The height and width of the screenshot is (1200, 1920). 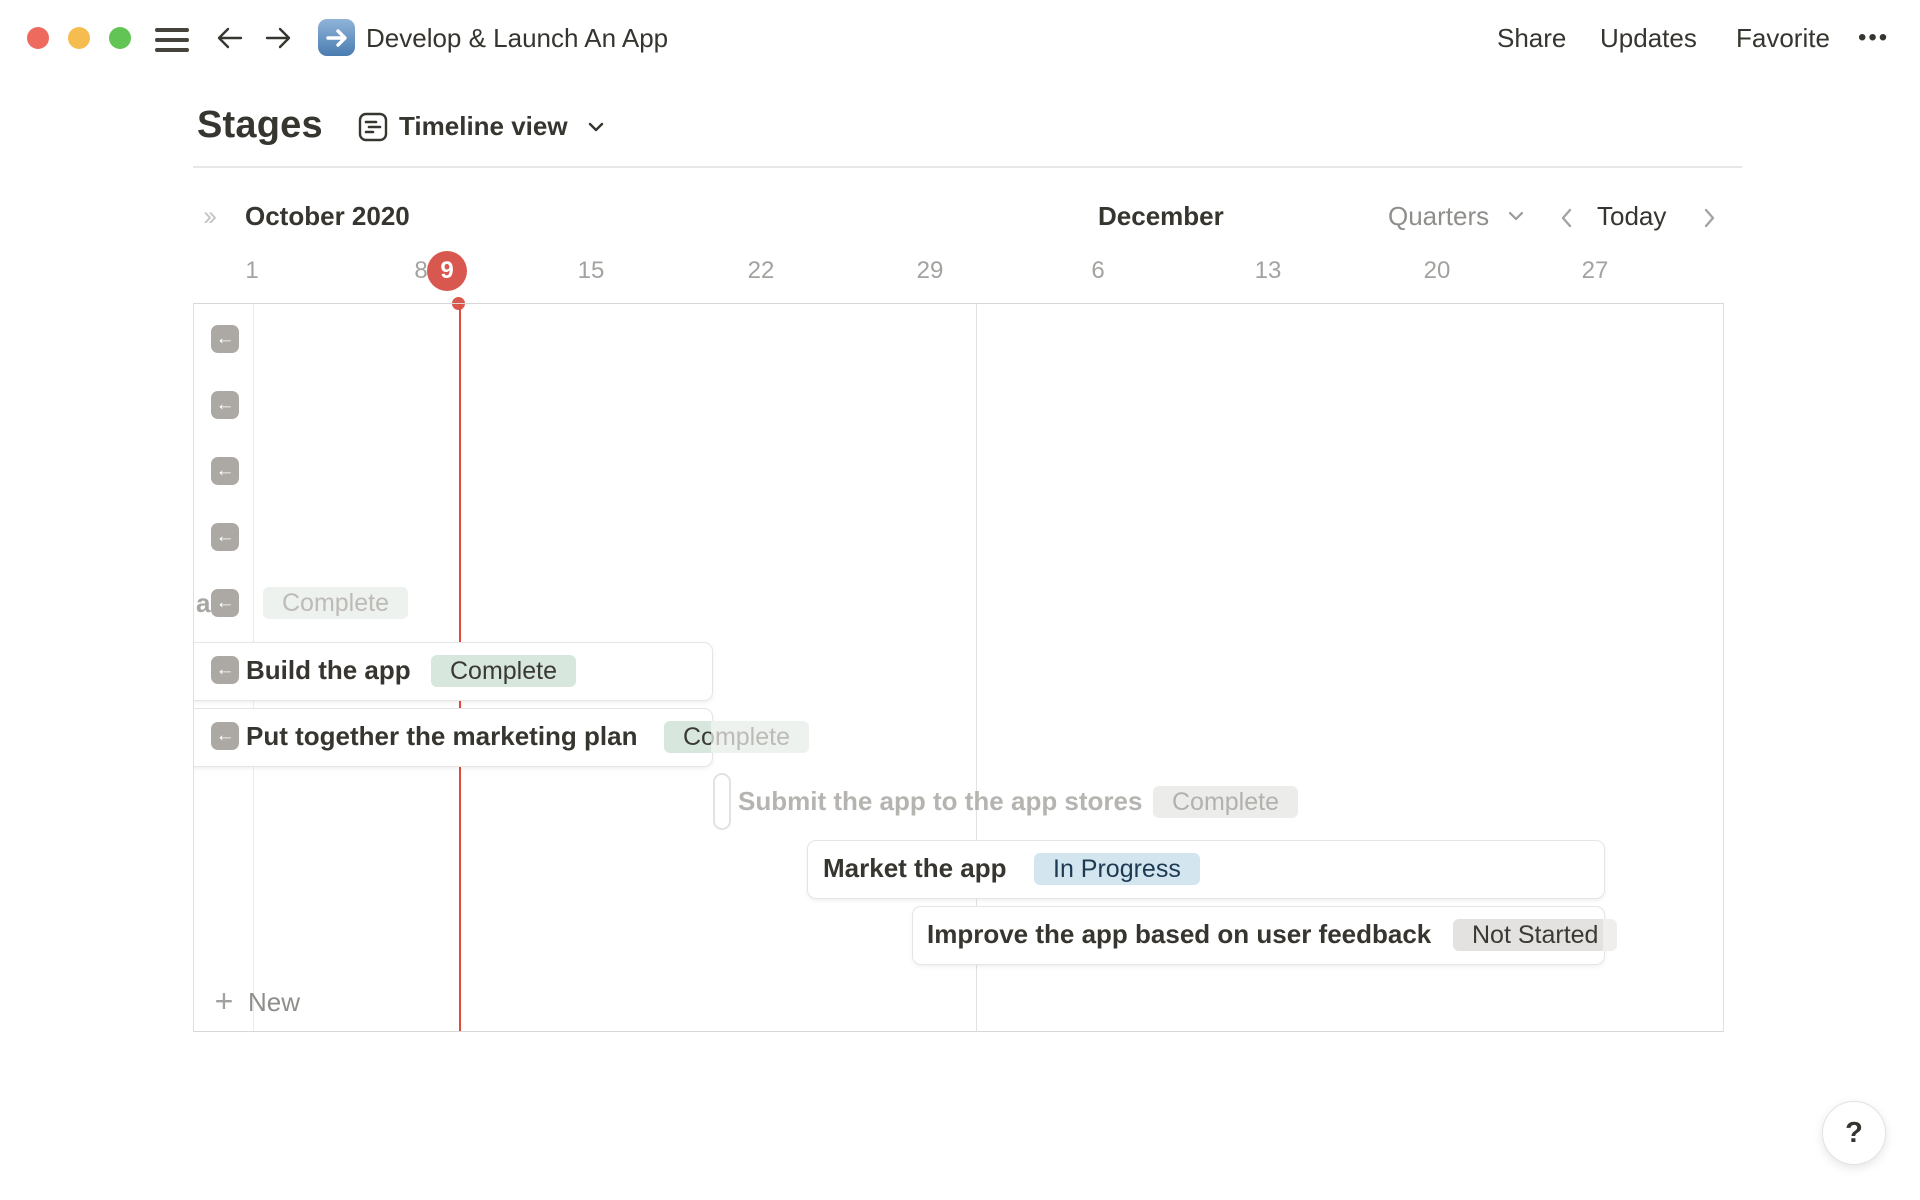 What do you see at coordinates (327, 216) in the screenshot?
I see `month-label-october: October 2020` at bounding box center [327, 216].